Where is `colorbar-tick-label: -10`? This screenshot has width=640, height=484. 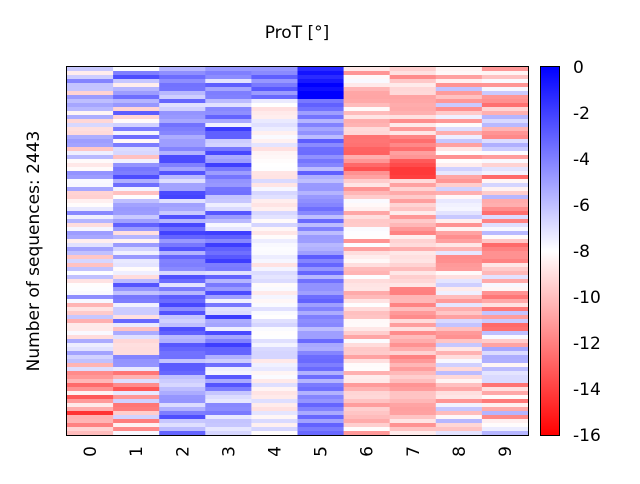 colorbar-tick-label: -10 is located at coordinates (587, 298).